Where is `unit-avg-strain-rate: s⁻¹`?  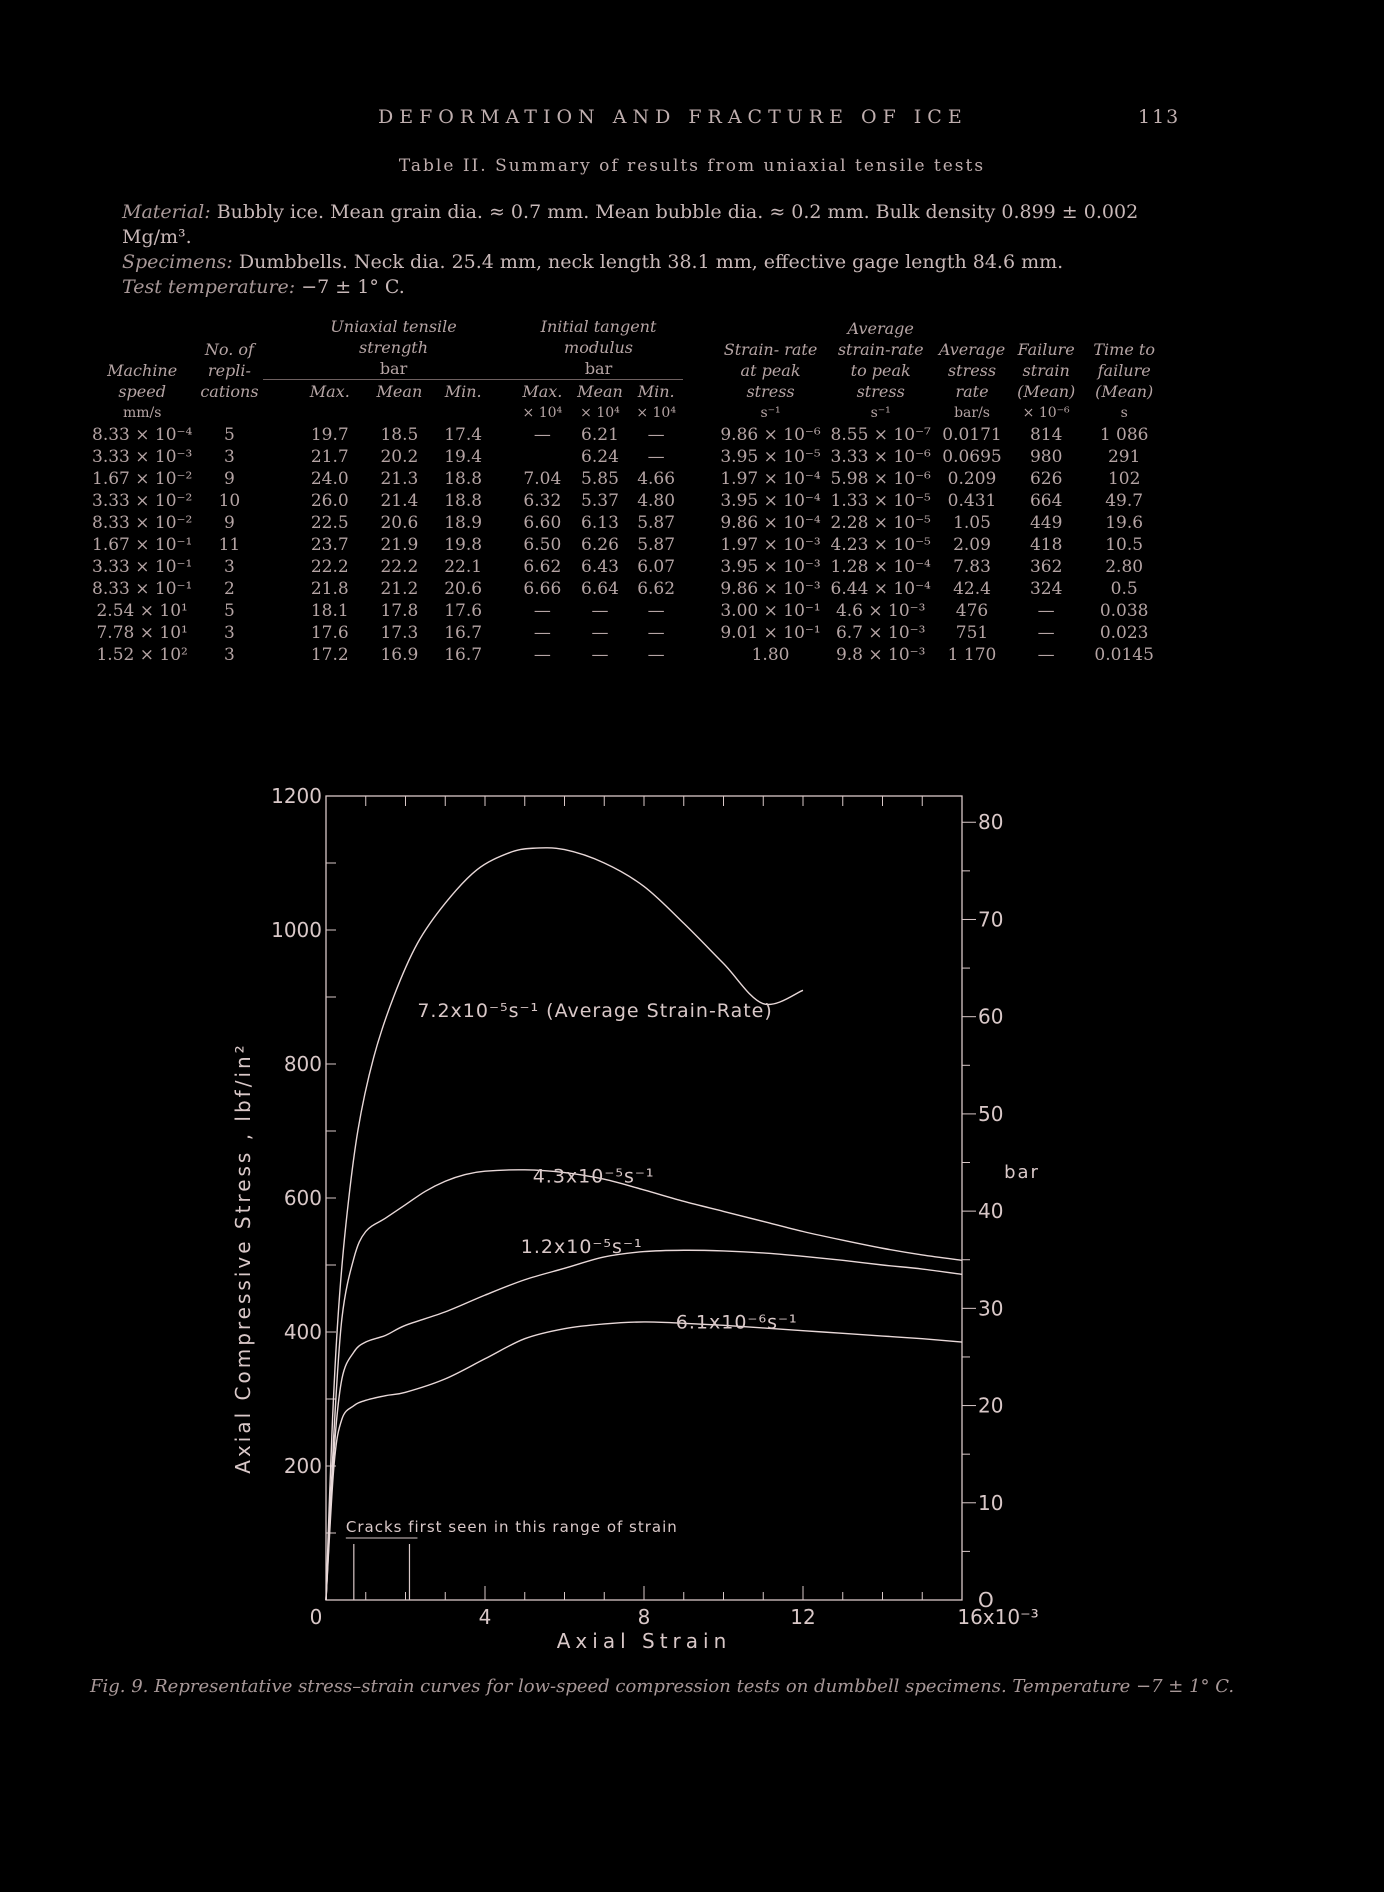
unit-avg-strain-rate: s⁻¹ is located at coordinates (880, 413).